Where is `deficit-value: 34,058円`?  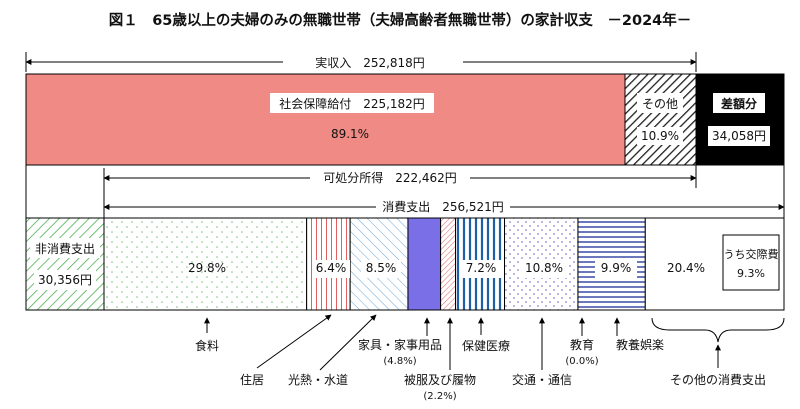 deficit-value: 34,058円 is located at coordinates (739, 136).